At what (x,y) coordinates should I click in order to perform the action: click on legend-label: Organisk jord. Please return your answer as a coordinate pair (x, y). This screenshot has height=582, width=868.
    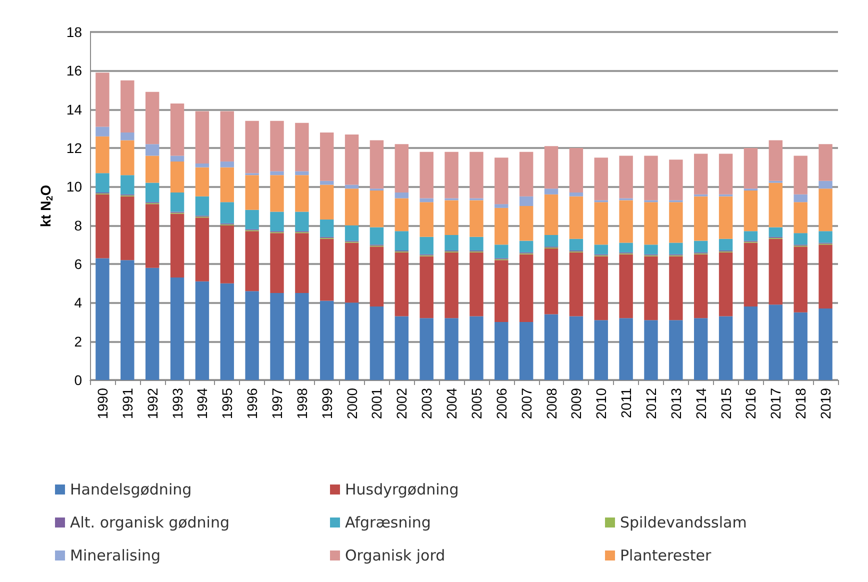
    Looking at the image, I should click on (395, 555).